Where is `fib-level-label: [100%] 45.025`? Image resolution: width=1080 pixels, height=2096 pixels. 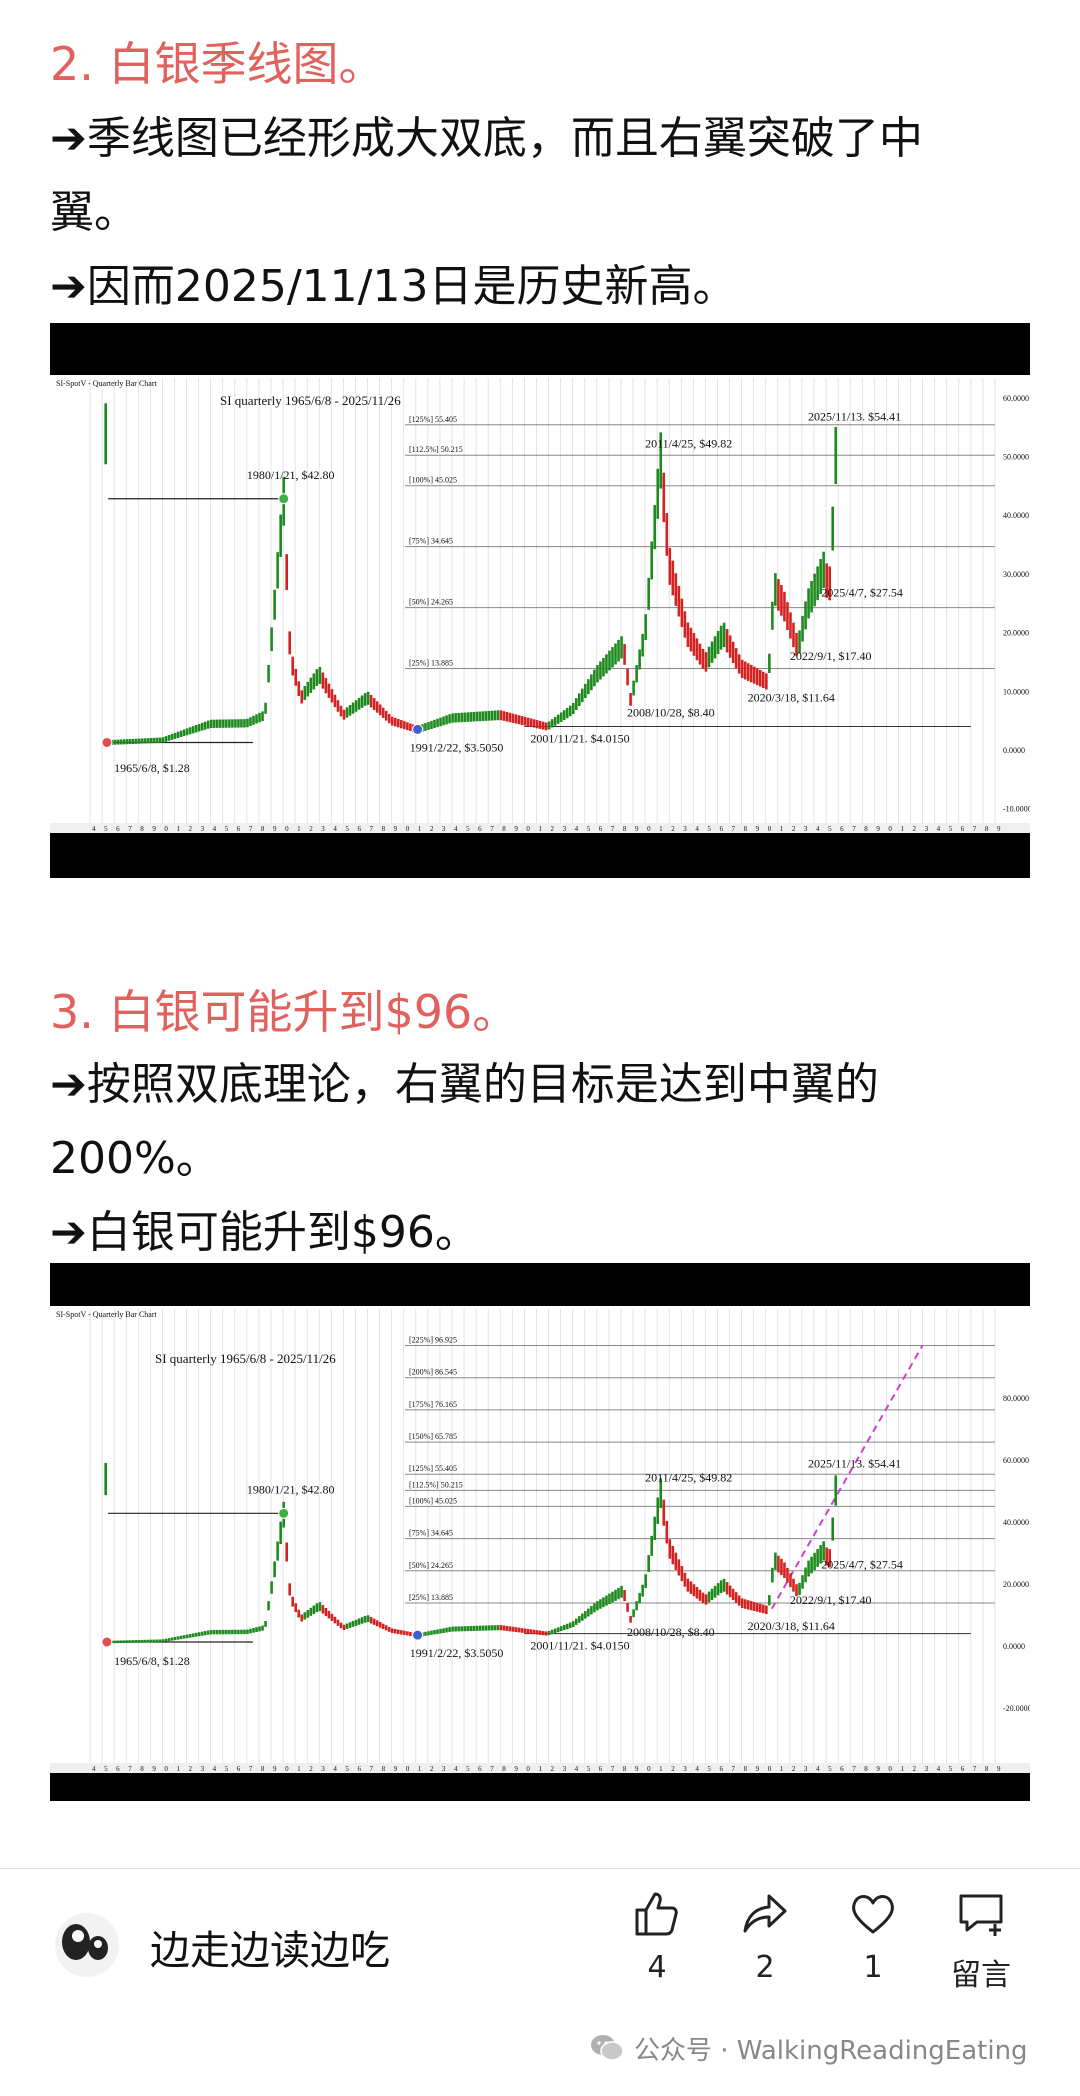 fib-level-label: [100%] 45.025 is located at coordinates (433, 1500).